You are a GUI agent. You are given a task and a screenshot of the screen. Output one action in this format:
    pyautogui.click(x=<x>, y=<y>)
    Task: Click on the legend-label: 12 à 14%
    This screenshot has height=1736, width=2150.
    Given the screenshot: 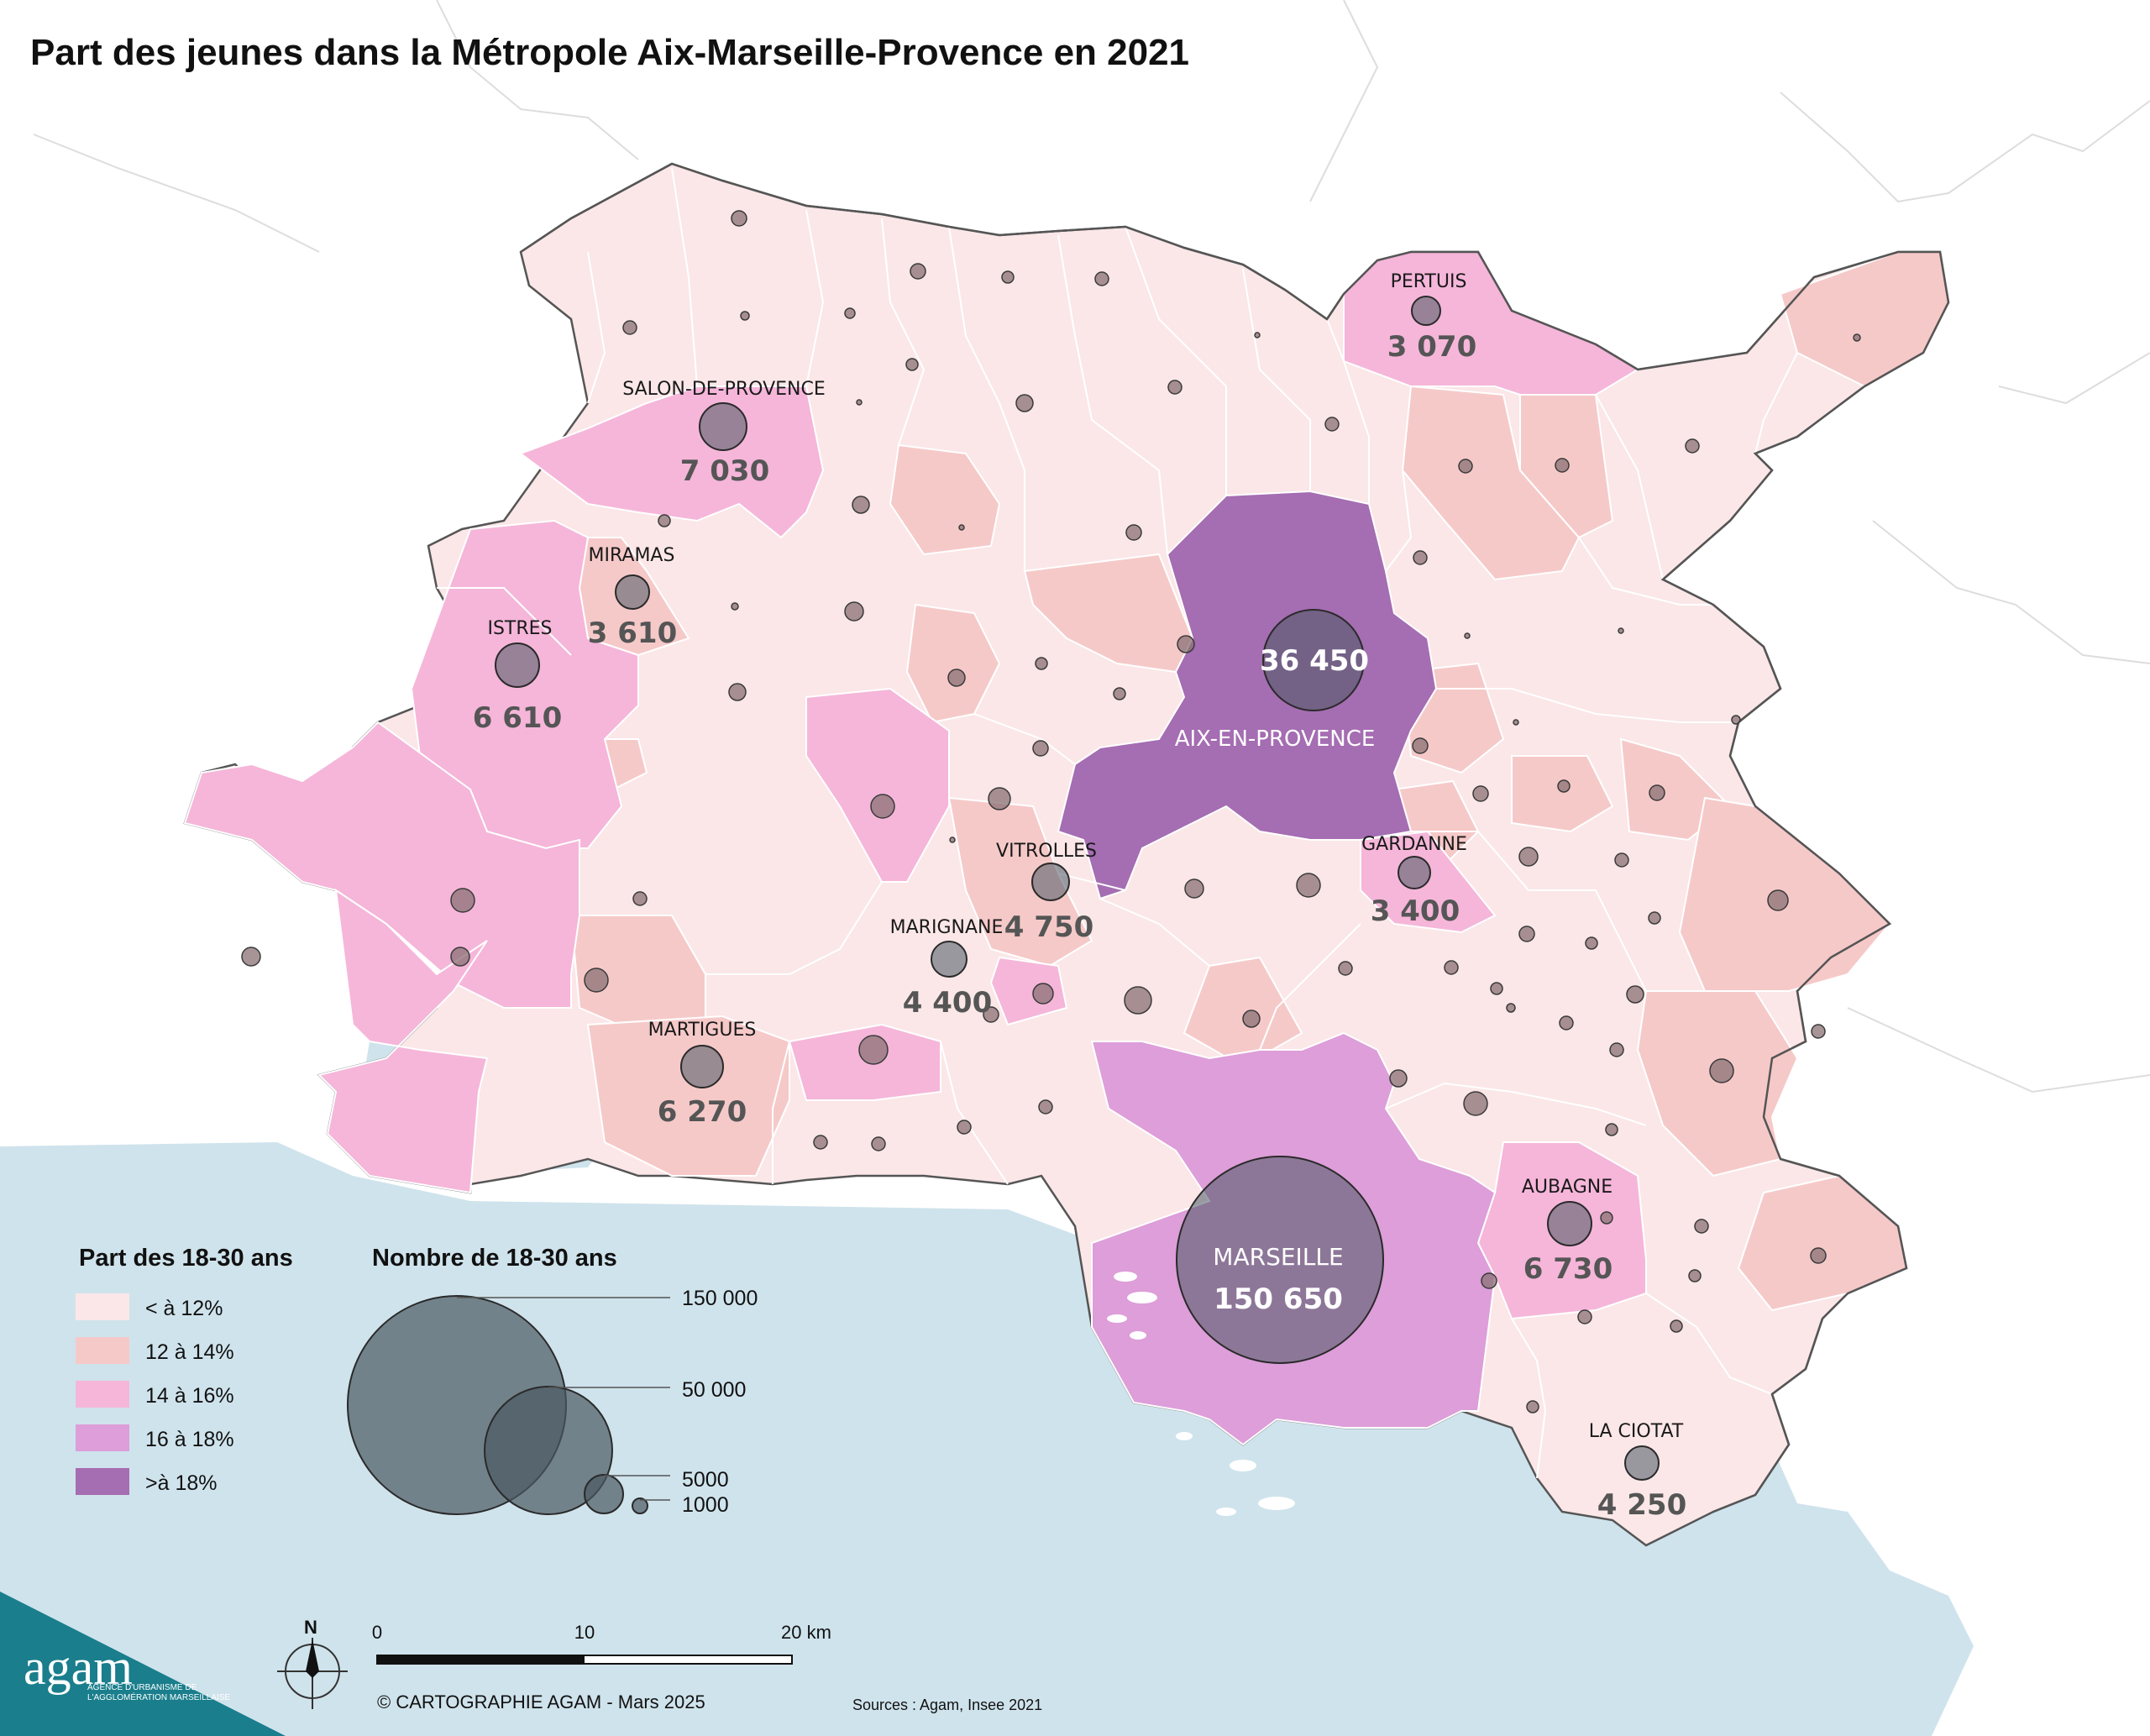 What is the action you would take?
    pyautogui.click(x=189, y=1352)
    